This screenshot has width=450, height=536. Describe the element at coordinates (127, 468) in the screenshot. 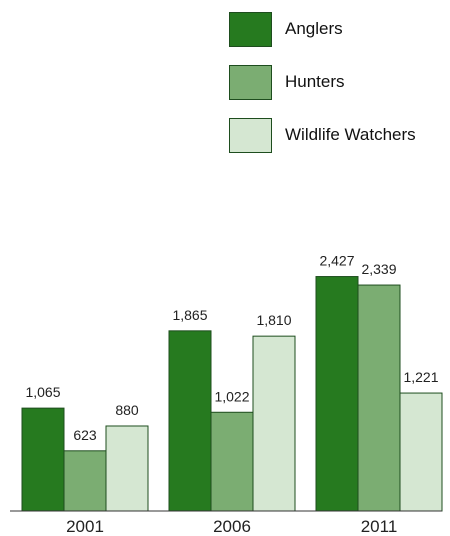

I see `bar-wildlife-watchers-2001` at that location.